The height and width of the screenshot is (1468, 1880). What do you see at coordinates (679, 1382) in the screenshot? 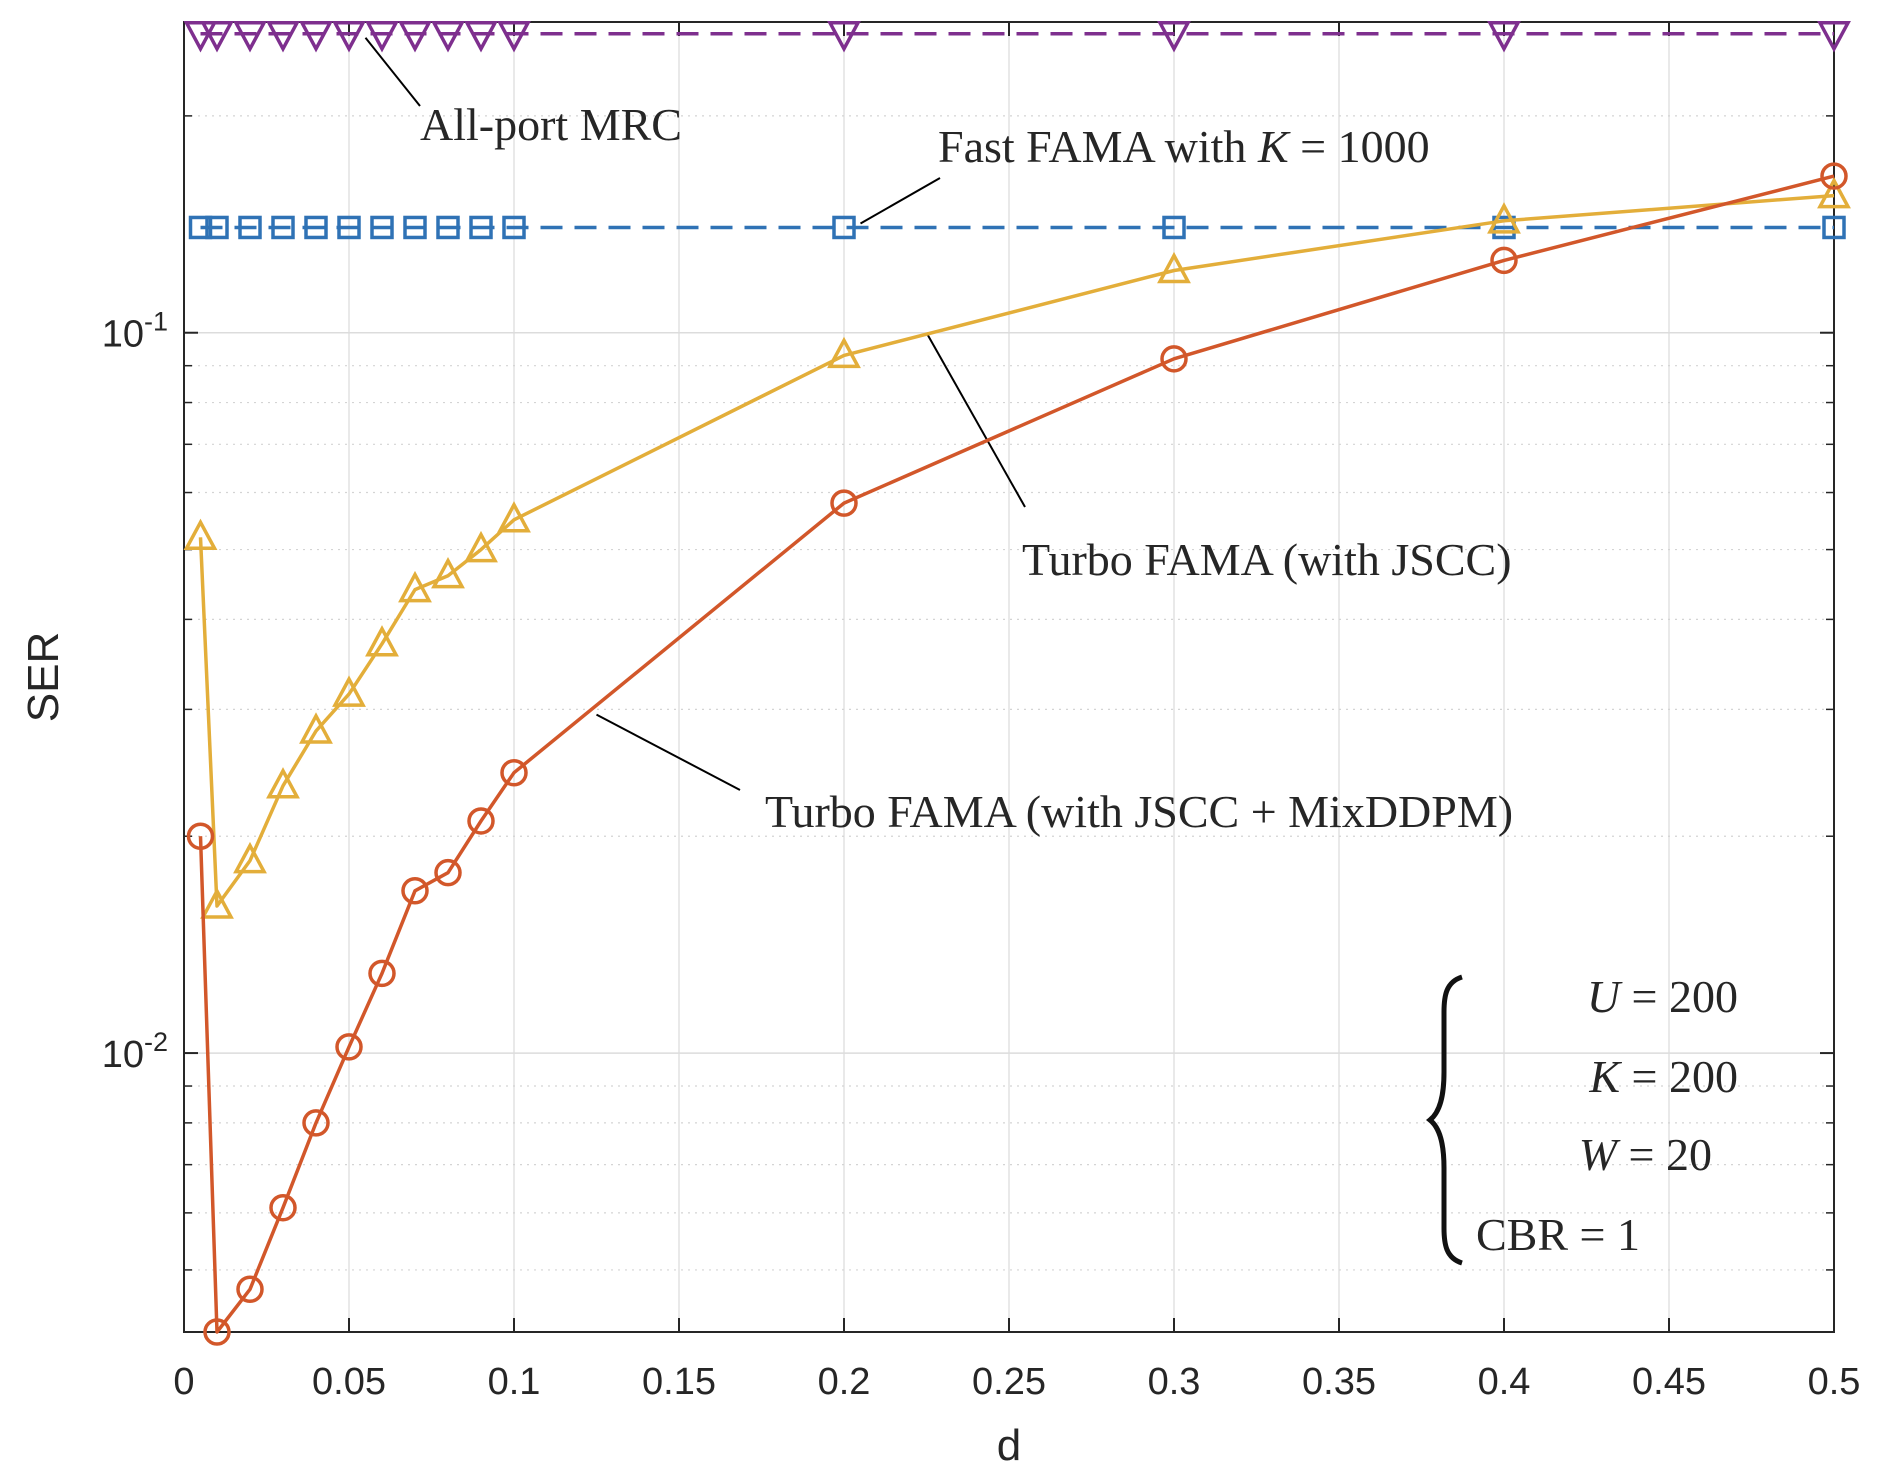
I see `x-tick-label: 0.15` at bounding box center [679, 1382].